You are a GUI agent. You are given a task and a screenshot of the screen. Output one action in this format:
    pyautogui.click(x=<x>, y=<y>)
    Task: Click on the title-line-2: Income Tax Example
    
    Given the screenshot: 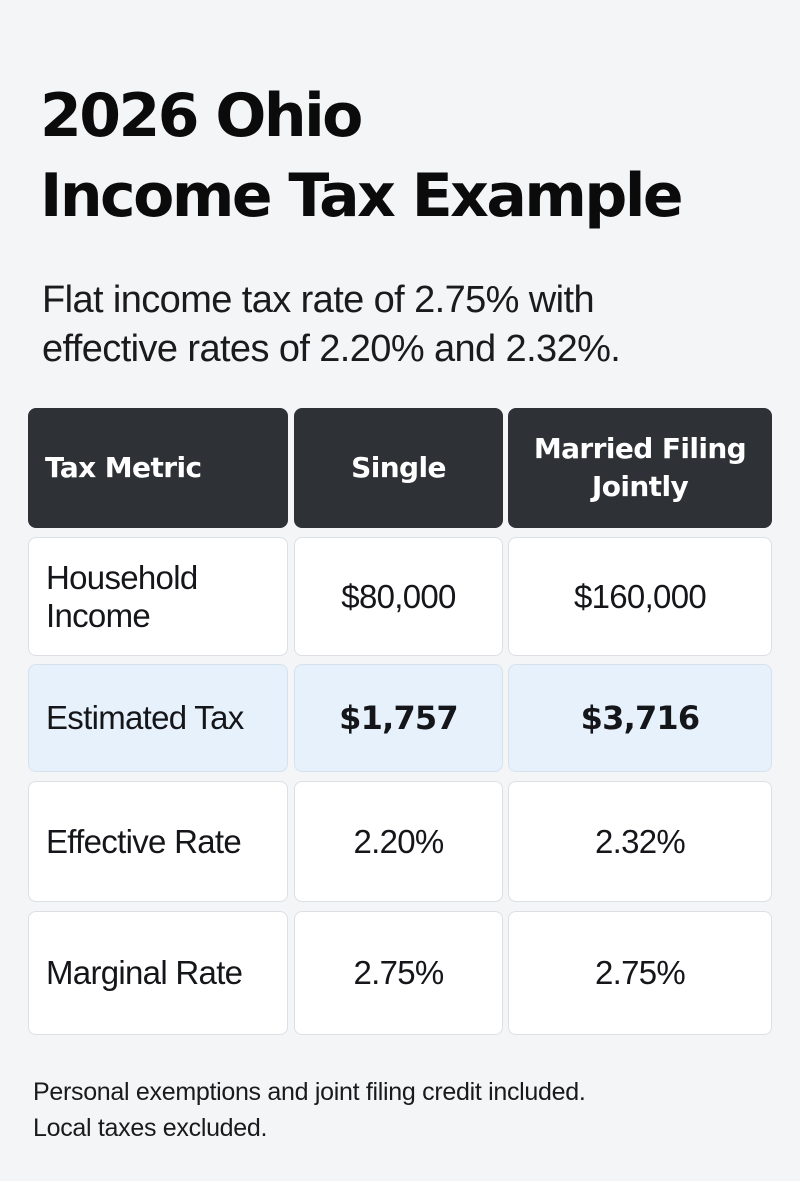 What is the action you would take?
    pyautogui.click(x=362, y=196)
    